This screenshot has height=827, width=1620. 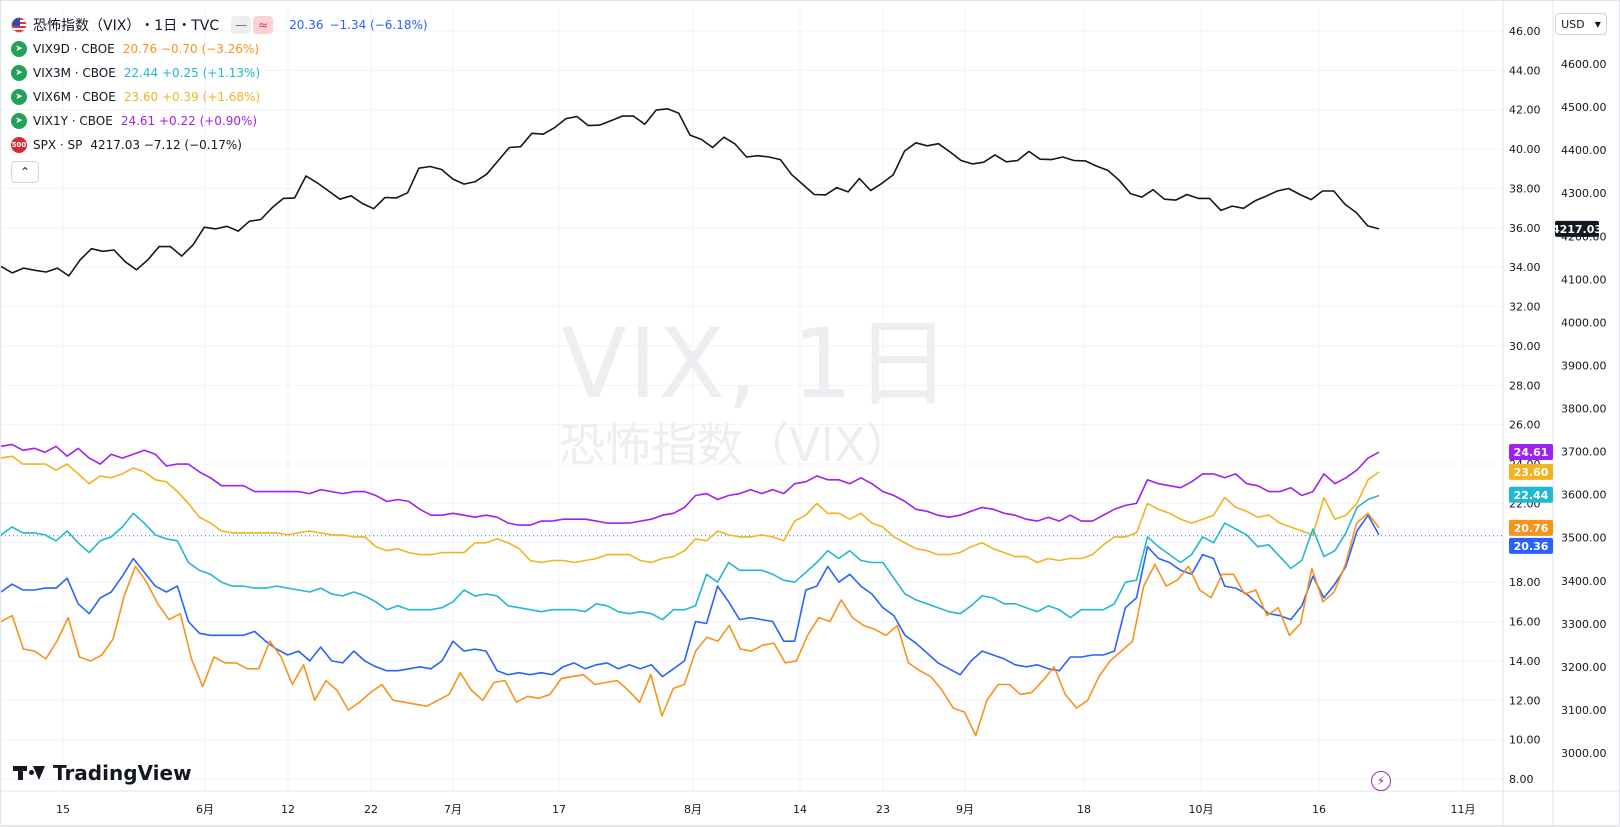 I want to click on last-value-label: 20.76, so click(x=1531, y=528).